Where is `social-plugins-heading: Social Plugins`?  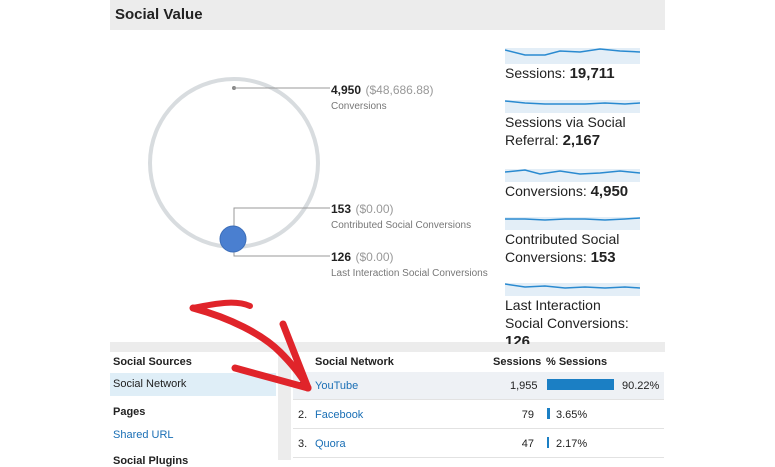 social-plugins-heading: Social Plugins is located at coordinates (151, 461).